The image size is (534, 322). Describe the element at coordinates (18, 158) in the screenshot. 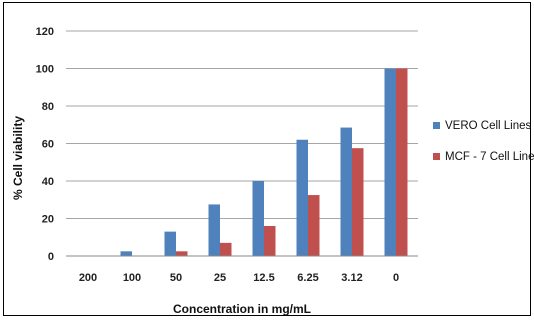

I see `y-axis-label: % Cell viability` at that location.